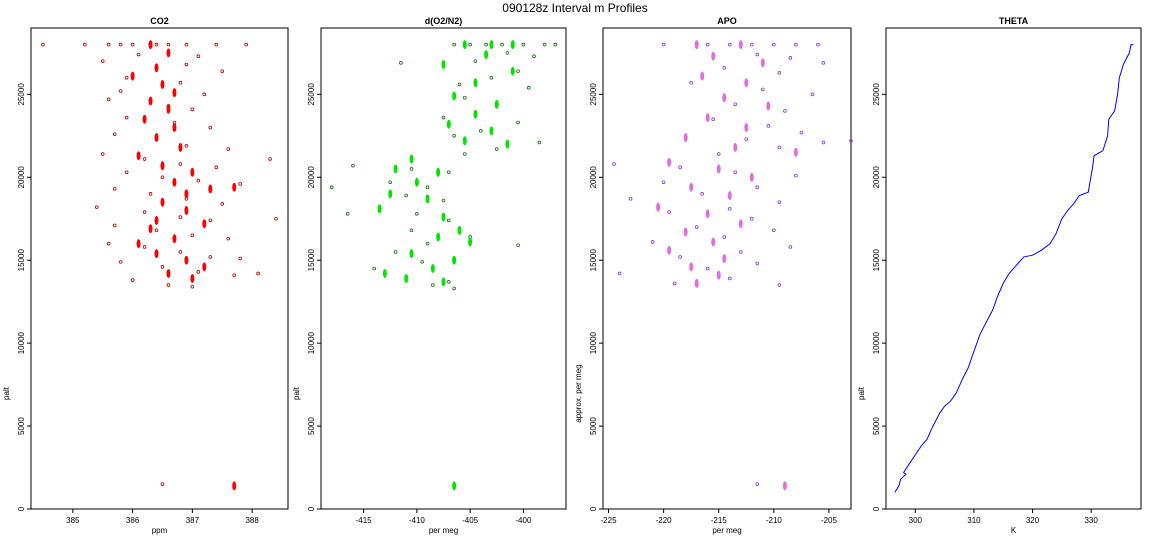 The width and height of the screenshot is (1150, 550). Describe the element at coordinates (774, 520) in the screenshot. I see `x-tick-label: -210` at that location.